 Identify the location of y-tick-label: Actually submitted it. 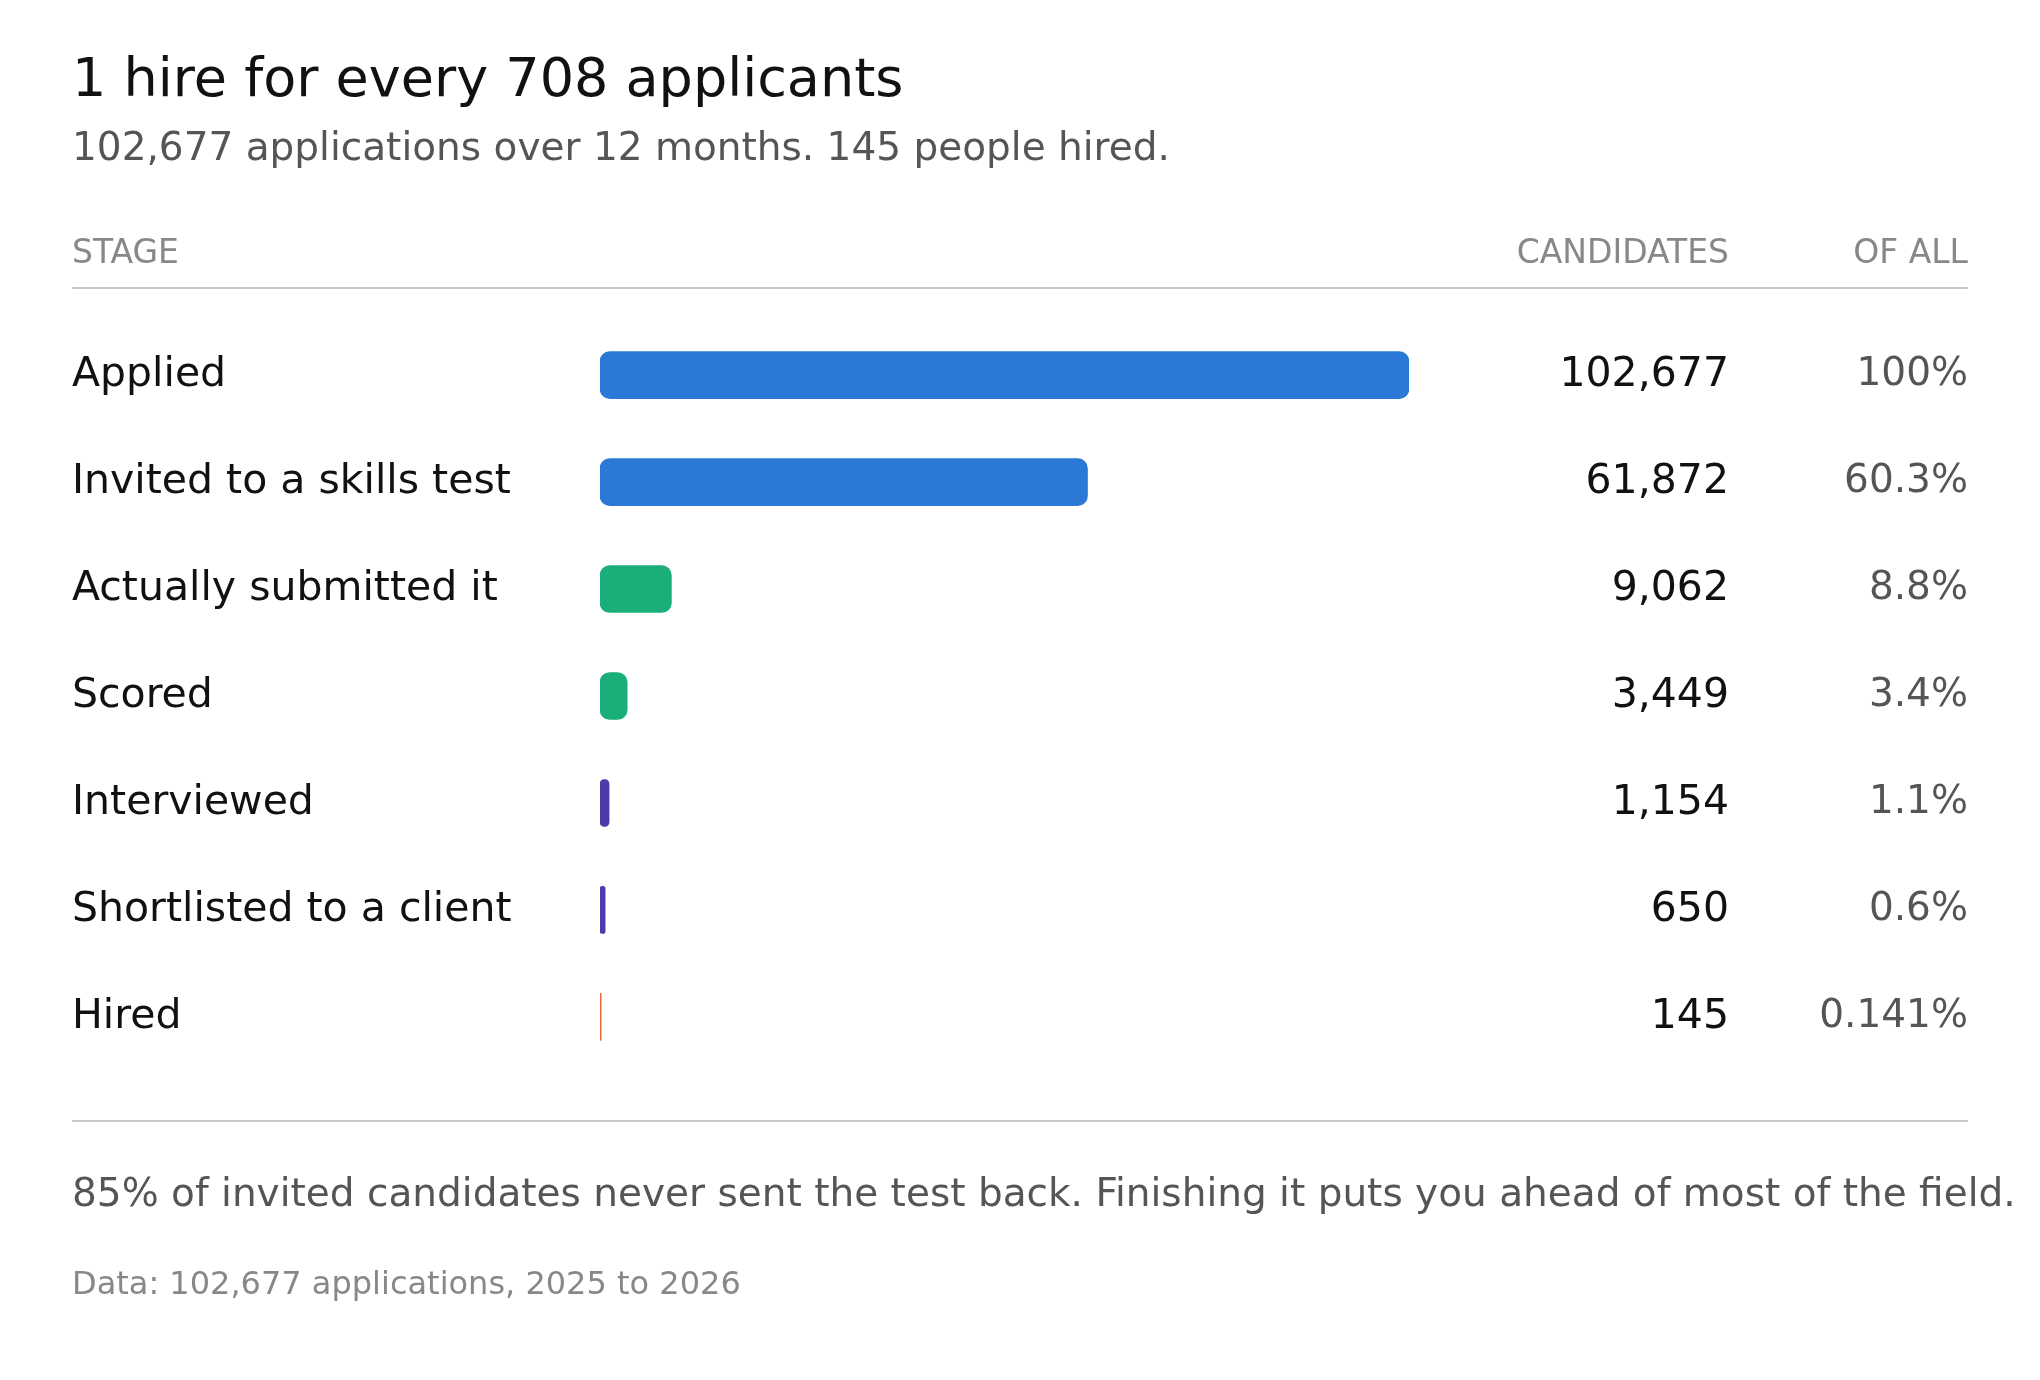
(285, 585).